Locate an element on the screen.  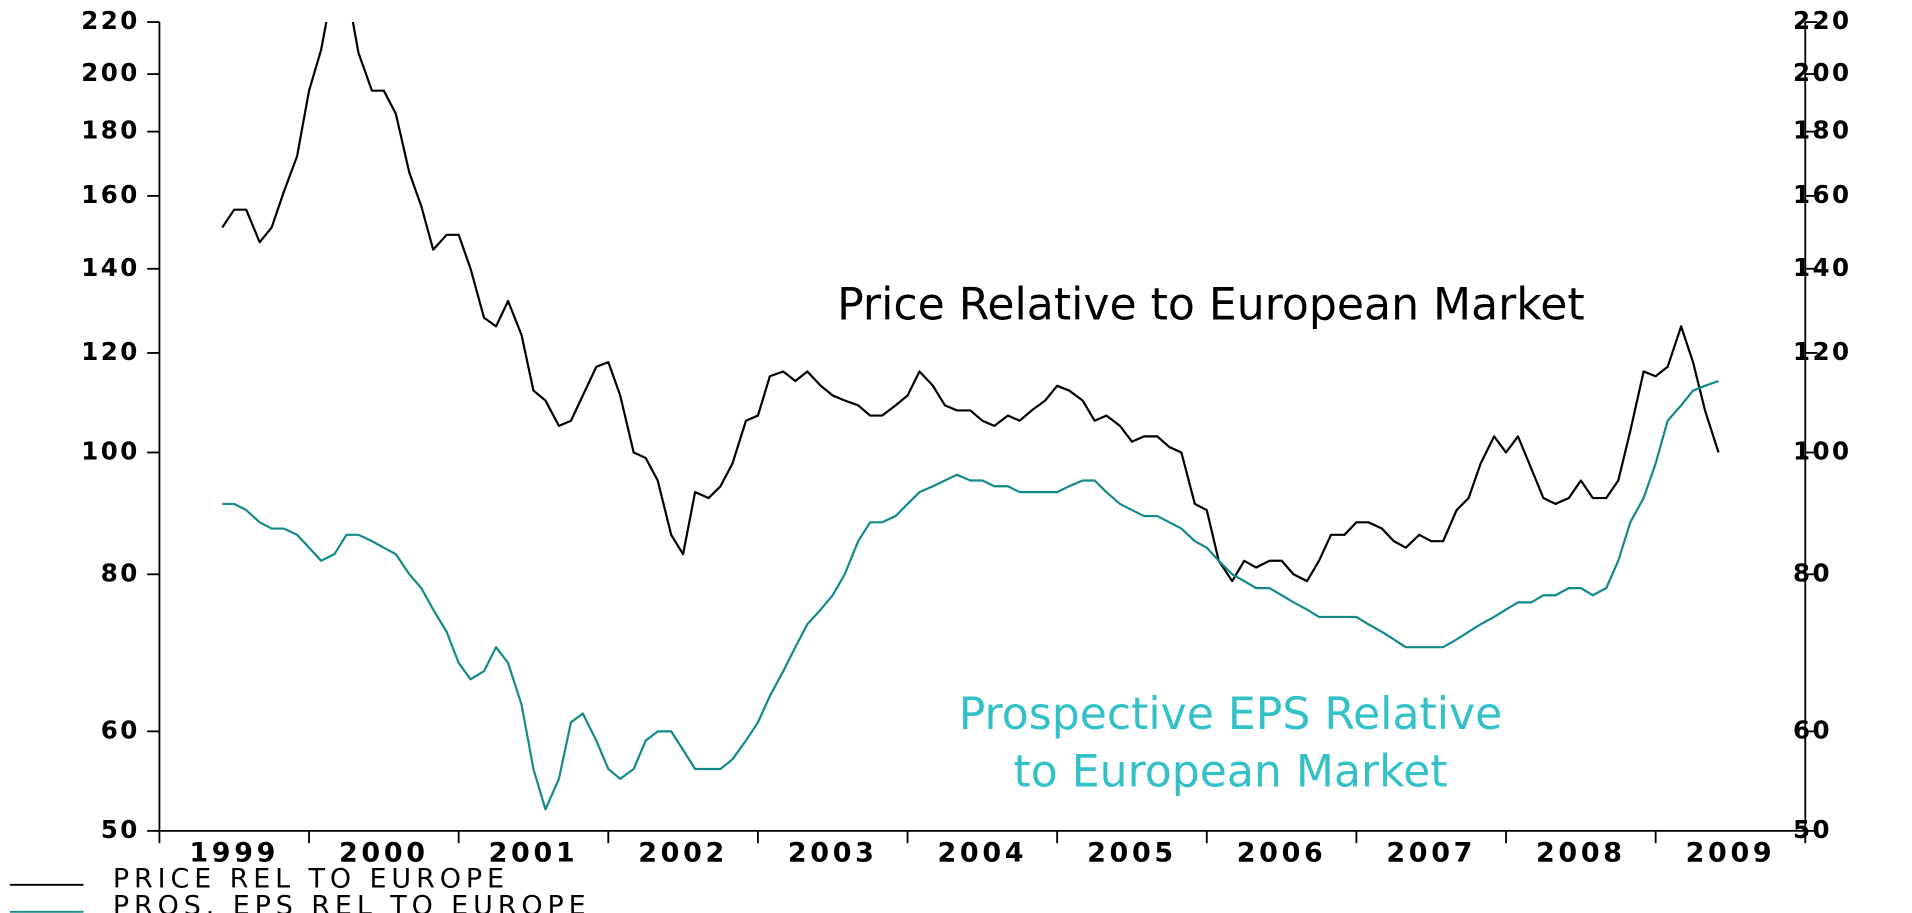
y2-tick-label: 60 is located at coordinates (1812, 729).